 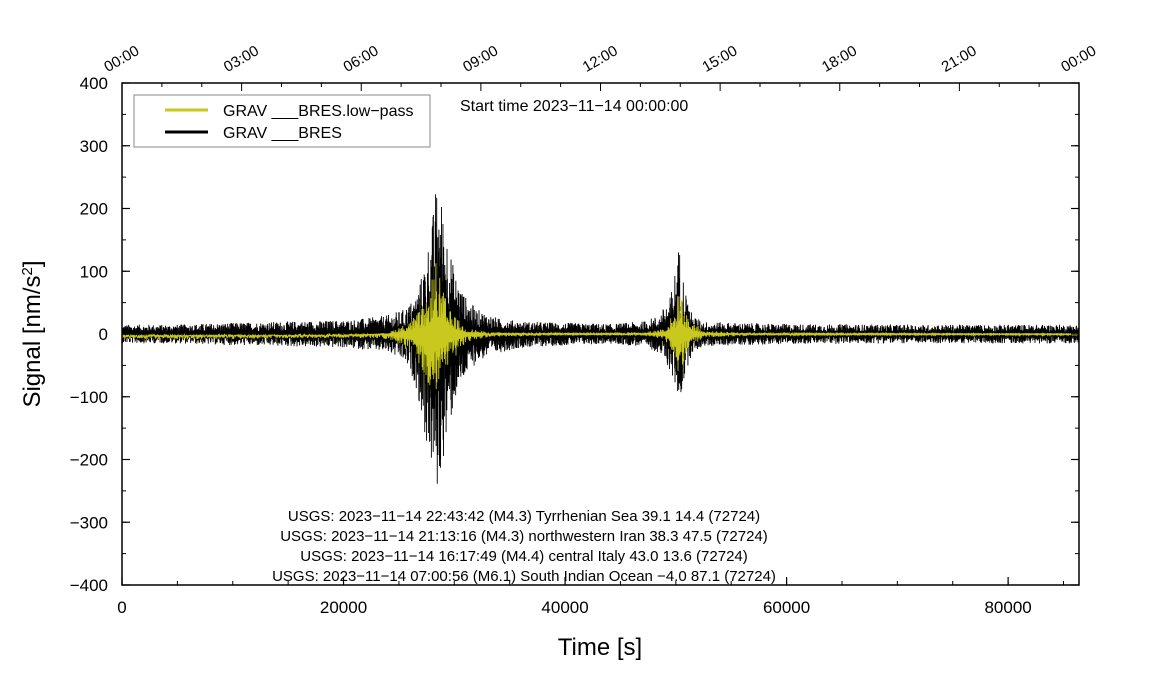 I want to click on top-tick-label: 12:00, so click(x=600, y=58).